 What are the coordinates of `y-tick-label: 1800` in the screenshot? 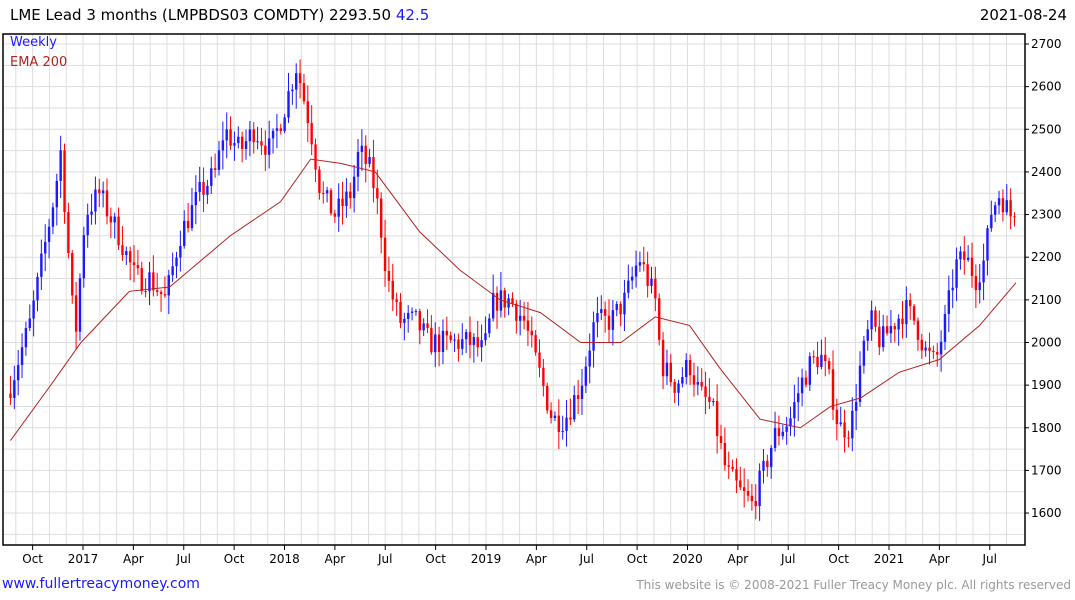 It's located at (1046, 428).